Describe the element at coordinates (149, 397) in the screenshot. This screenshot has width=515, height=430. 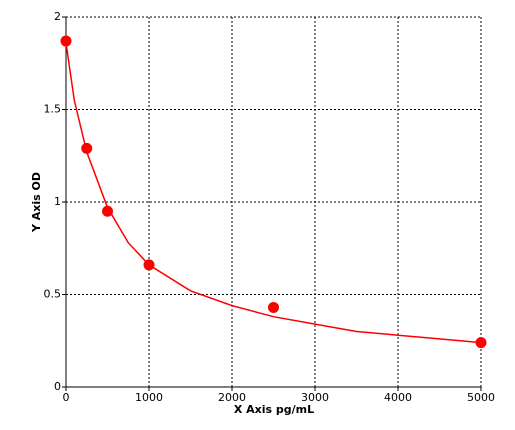
I see `x-tick-label: 1000` at that location.